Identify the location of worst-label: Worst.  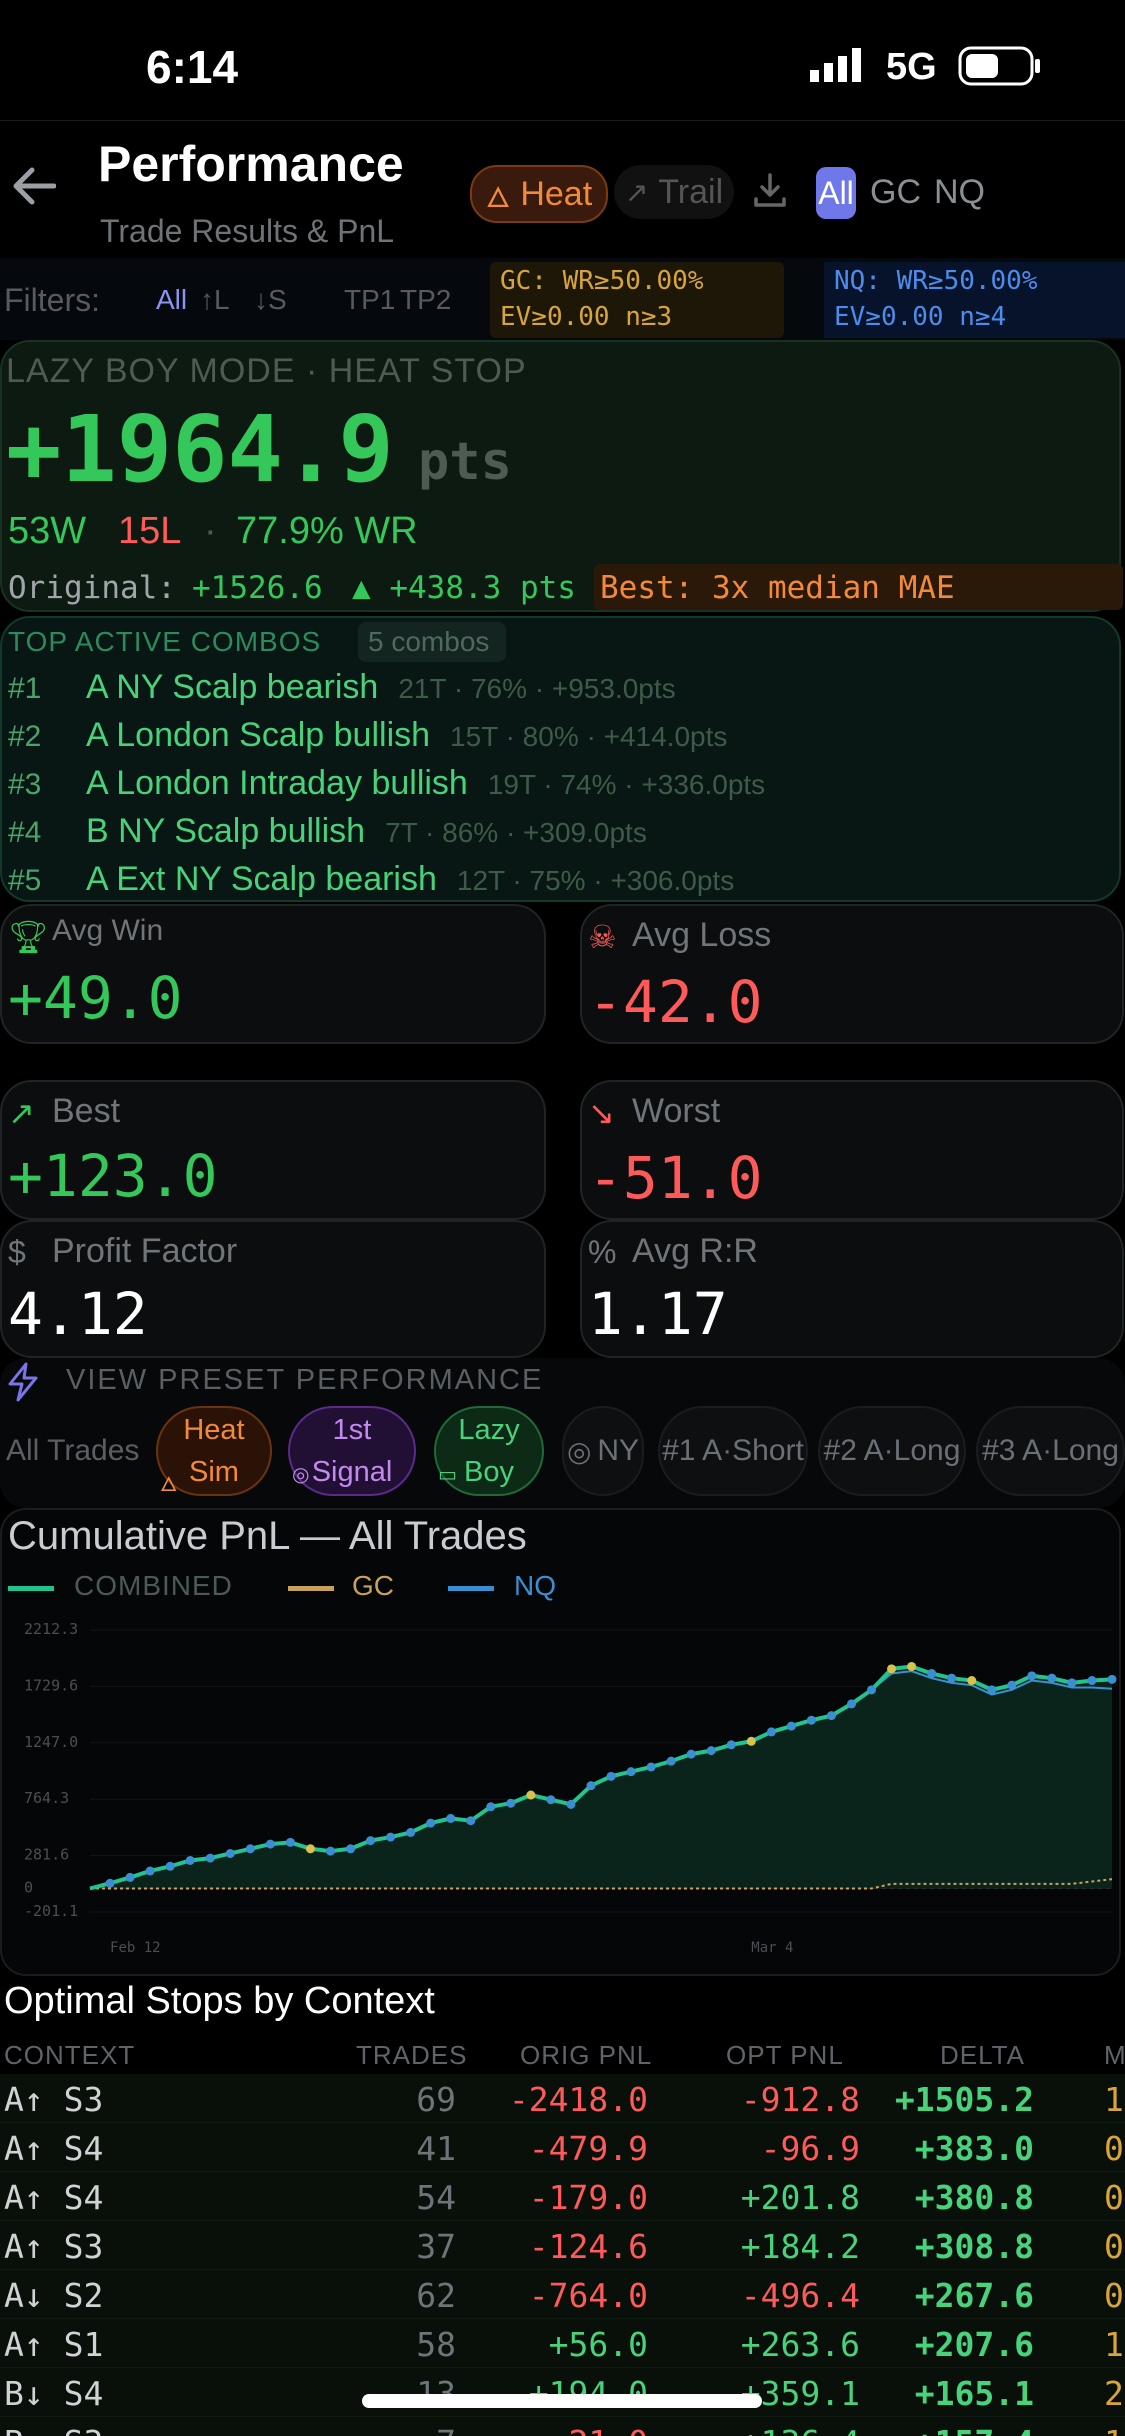
(676, 1111).